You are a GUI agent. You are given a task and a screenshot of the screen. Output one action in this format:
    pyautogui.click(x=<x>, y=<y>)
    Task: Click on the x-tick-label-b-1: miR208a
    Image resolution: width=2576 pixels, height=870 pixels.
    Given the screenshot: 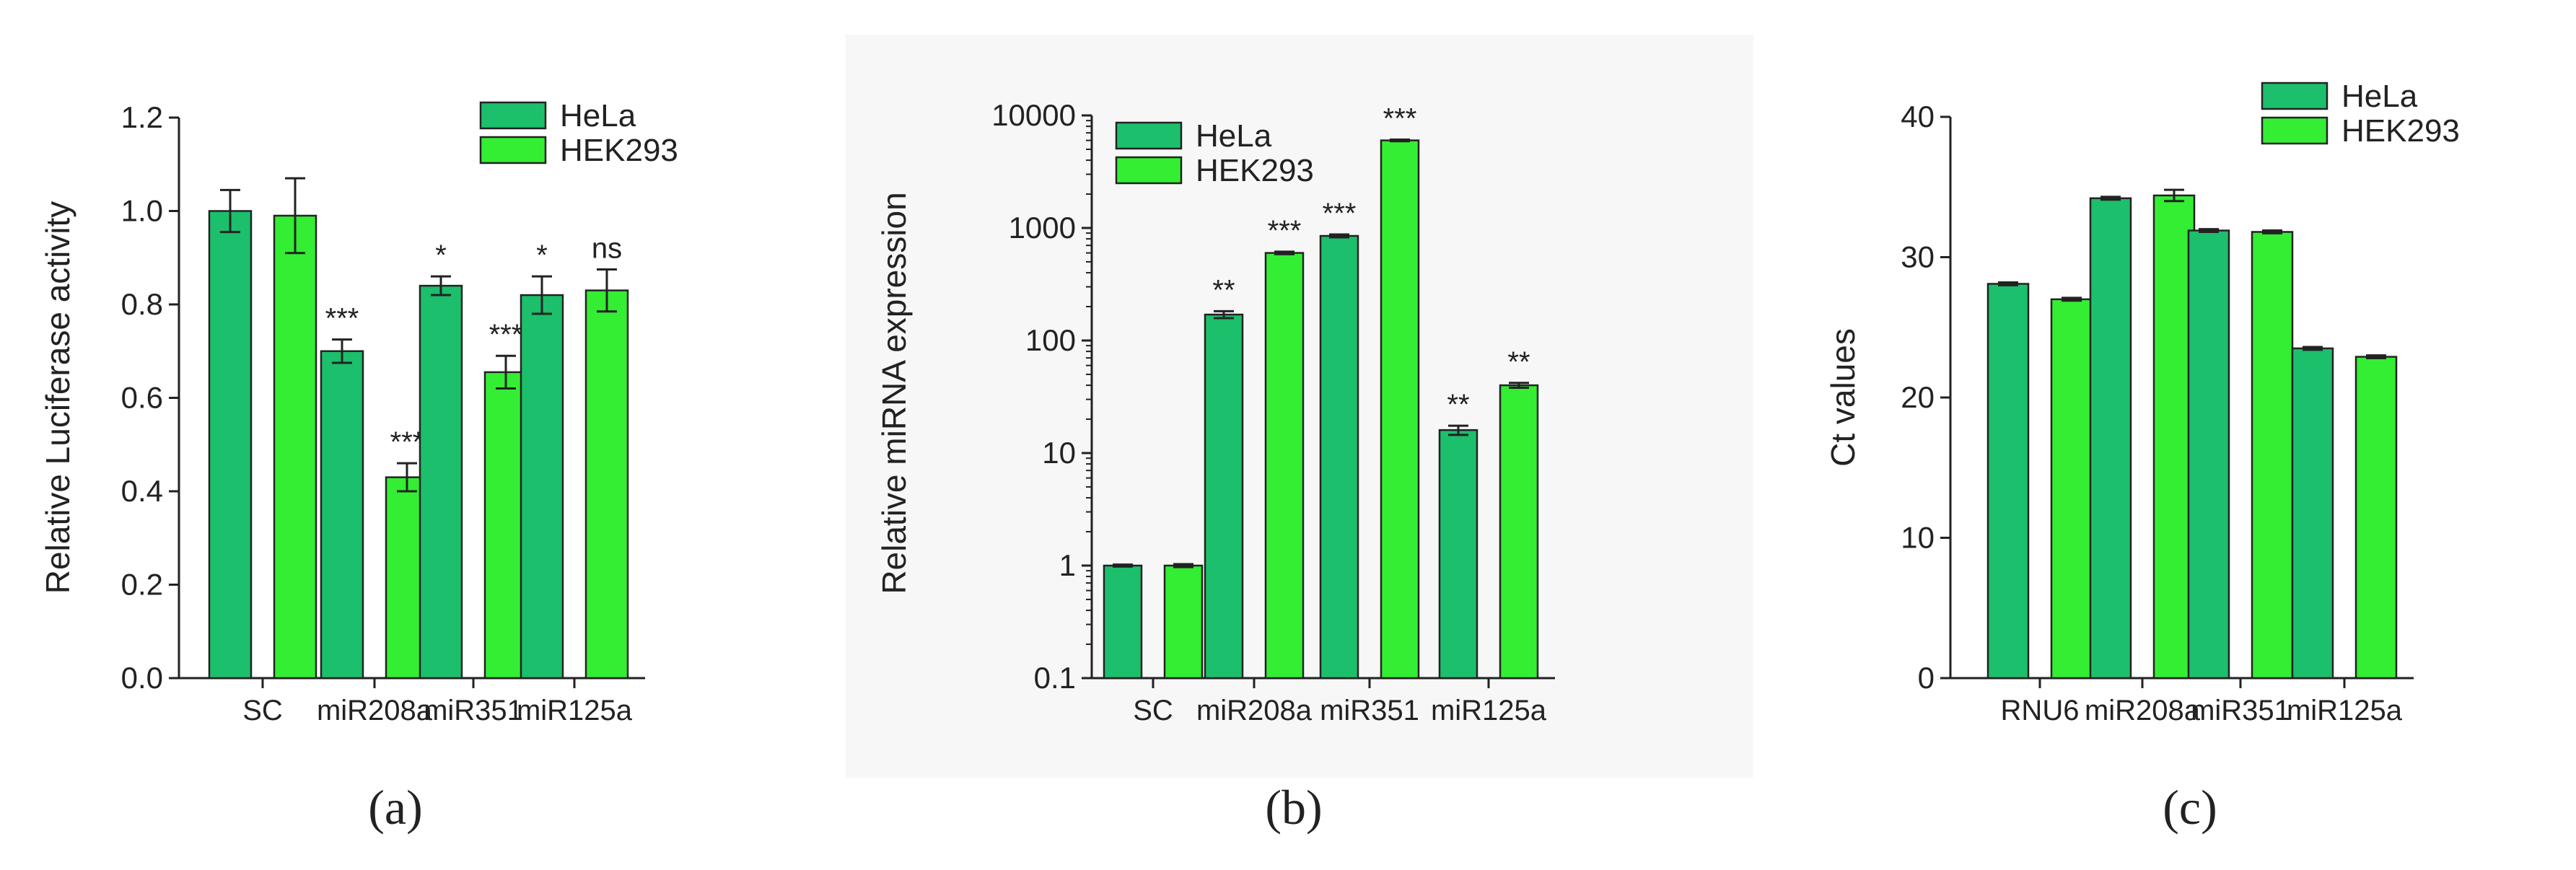 What is the action you would take?
    pyautogui.click(x=1254, y=711)
    